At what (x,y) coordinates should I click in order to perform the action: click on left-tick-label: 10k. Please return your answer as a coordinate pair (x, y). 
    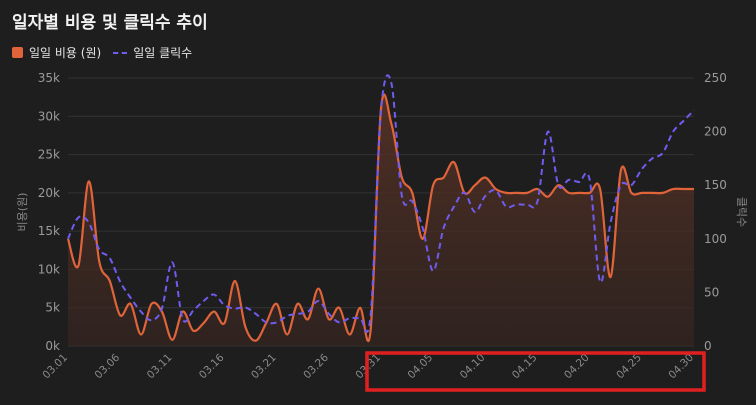
    Looking at the image, I should click on (49, 269).